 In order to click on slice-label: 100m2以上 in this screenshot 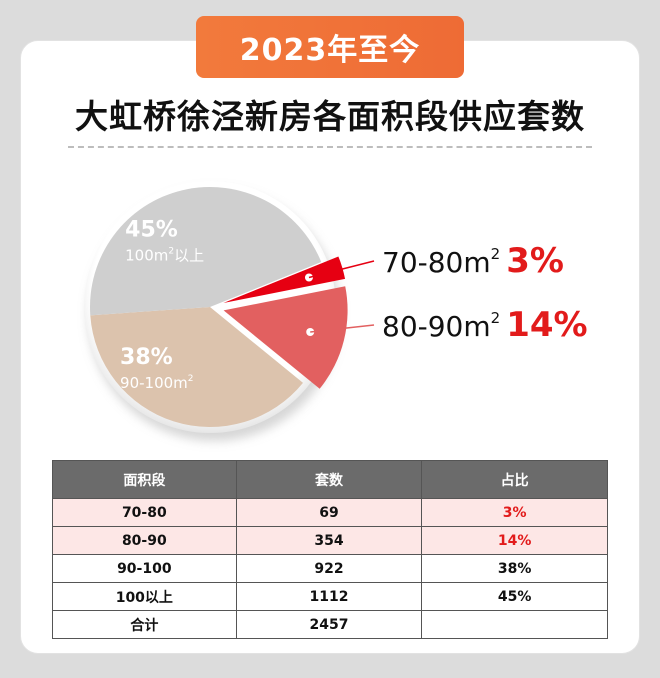, I will do `click(164, 256)`.